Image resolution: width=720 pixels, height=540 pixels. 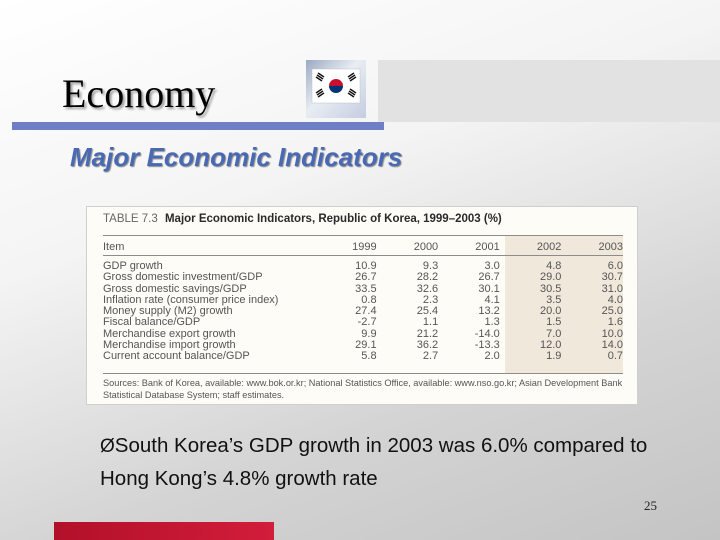 I want to click on row-label: Merchandise export growth, so click(x=169, y=333).